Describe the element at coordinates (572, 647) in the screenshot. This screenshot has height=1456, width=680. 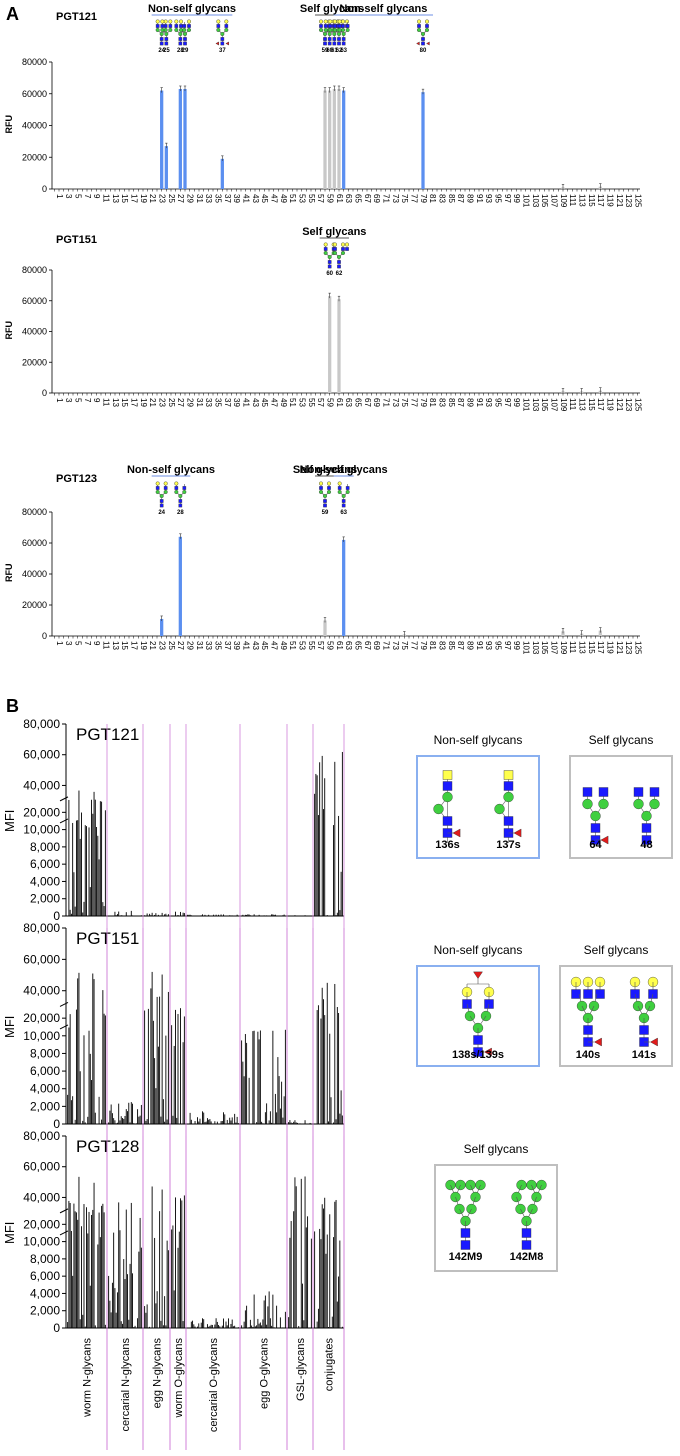
I see `x-tick-label: 111` at that location.